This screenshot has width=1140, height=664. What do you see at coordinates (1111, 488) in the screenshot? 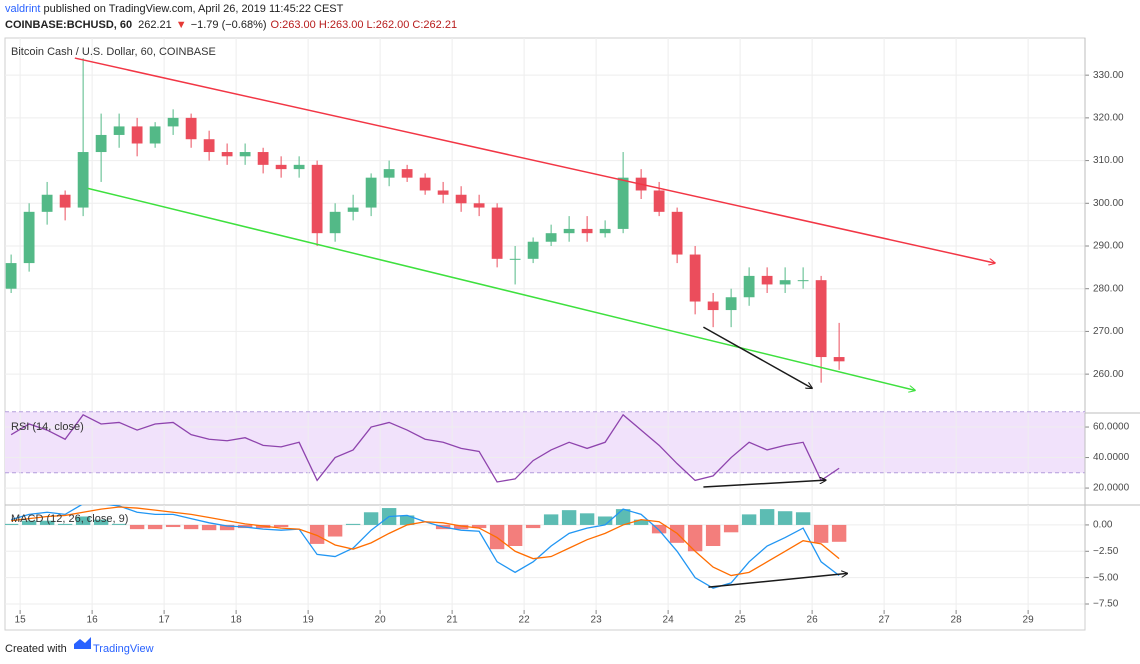
I see `y-tick-label: 20.0000` at bounding box center [1111, 488].